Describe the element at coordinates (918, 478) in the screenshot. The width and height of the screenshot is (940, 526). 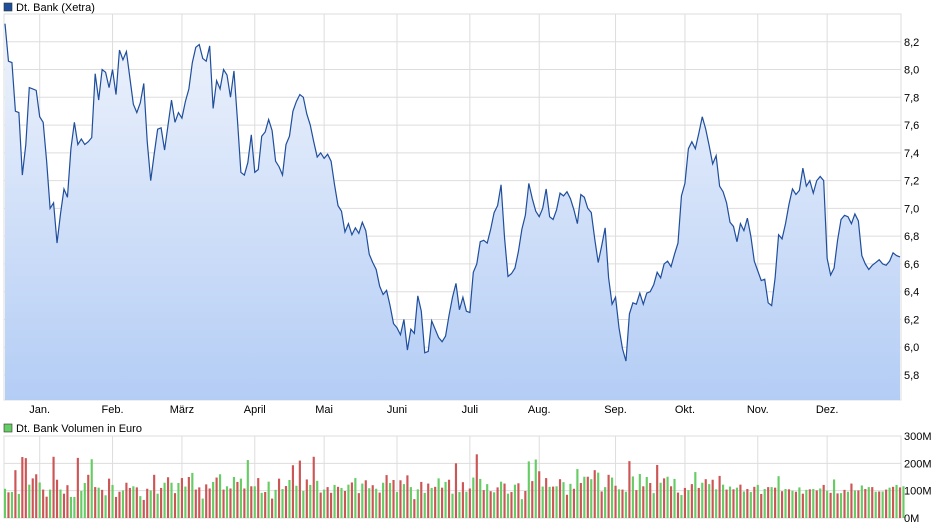
I see `volume-y-ticks: 0M 100M 200M 300M` at that location.